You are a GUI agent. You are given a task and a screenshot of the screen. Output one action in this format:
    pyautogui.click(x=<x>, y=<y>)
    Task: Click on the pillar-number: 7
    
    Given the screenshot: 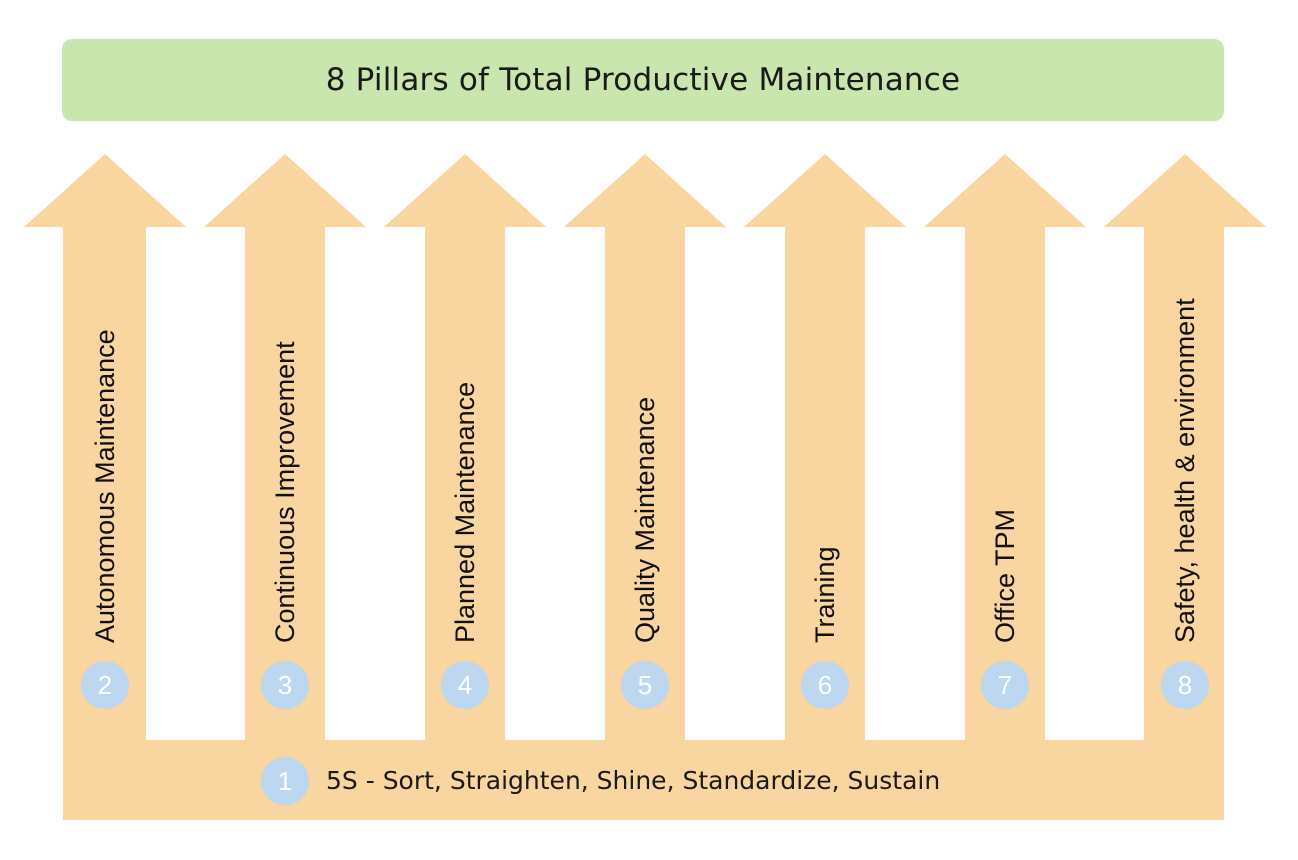 What is the action you would take?
    pyautogui.click(x=1005, y=685)
    